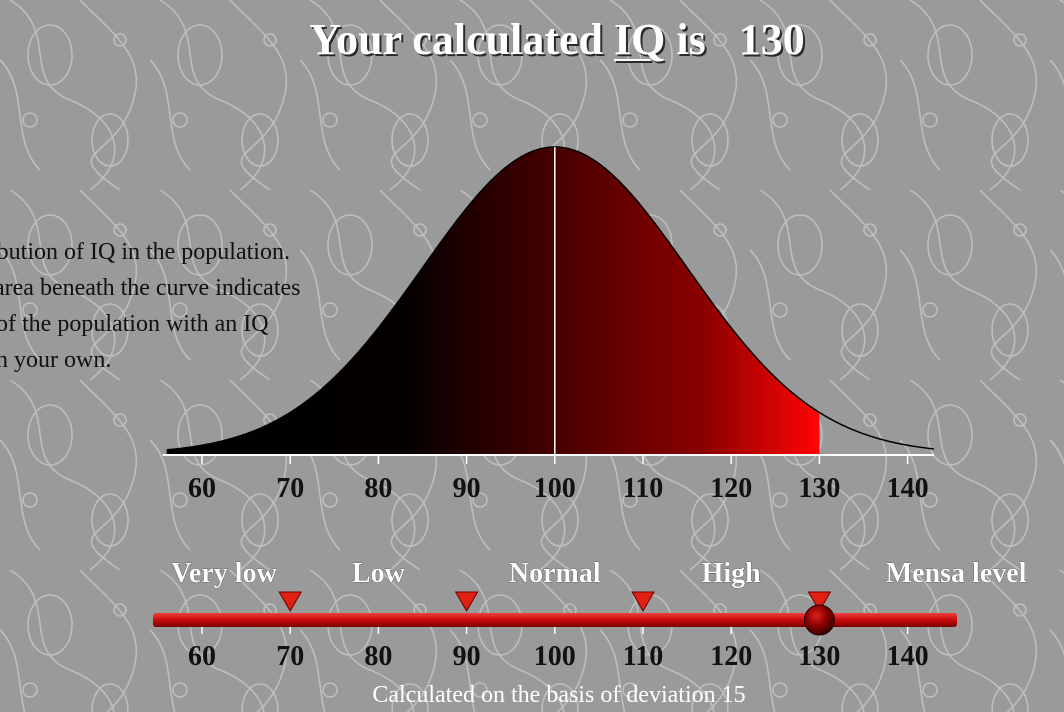 This screenshot has width=1064, height=712. Describe the element at coordinates (555, 573) in the screenshot. I see `category-label: Normal` at that location.